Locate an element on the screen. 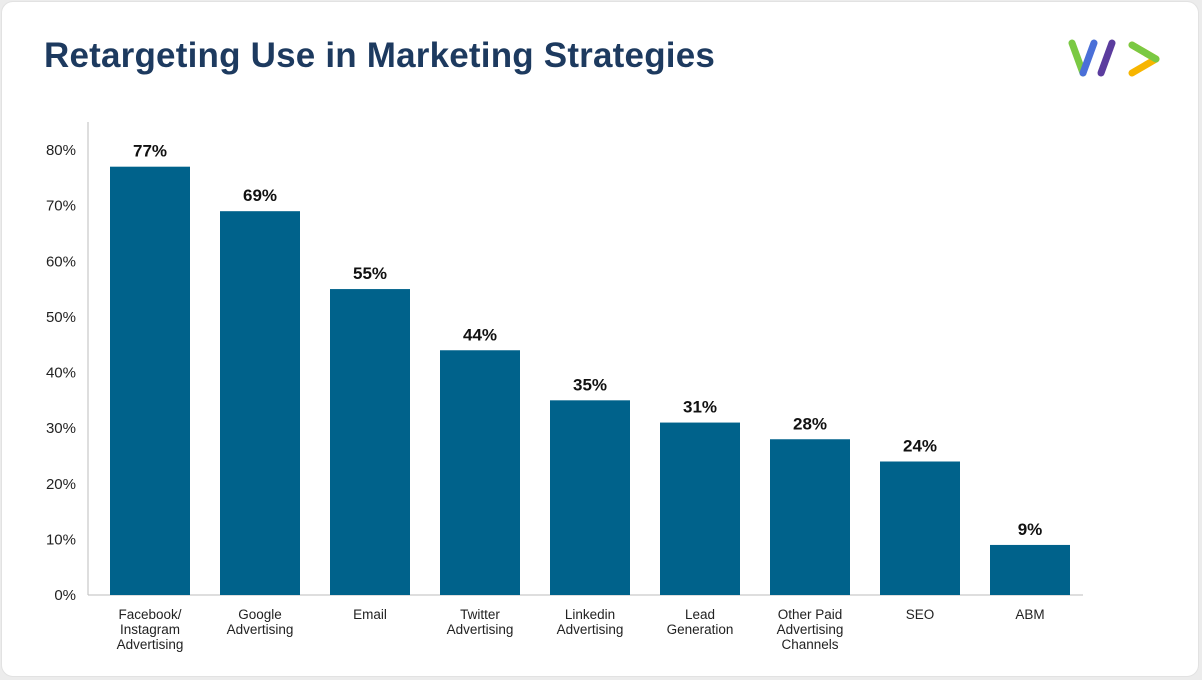  x-tick-label: ABM is located at coordinates (1029, 614).